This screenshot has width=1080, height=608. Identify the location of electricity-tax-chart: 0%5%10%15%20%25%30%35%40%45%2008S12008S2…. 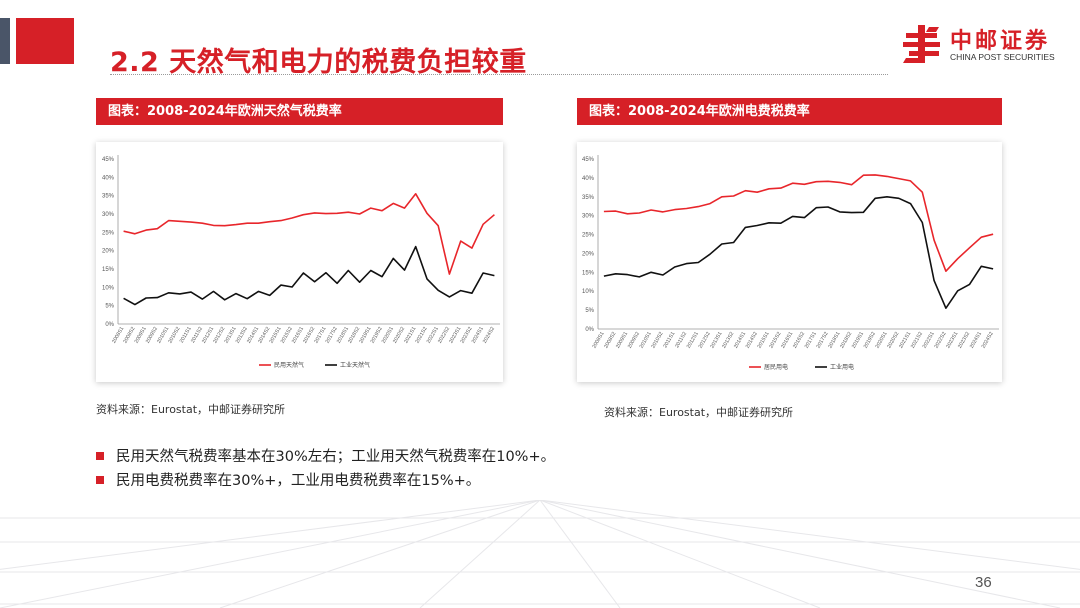
(790, 263).